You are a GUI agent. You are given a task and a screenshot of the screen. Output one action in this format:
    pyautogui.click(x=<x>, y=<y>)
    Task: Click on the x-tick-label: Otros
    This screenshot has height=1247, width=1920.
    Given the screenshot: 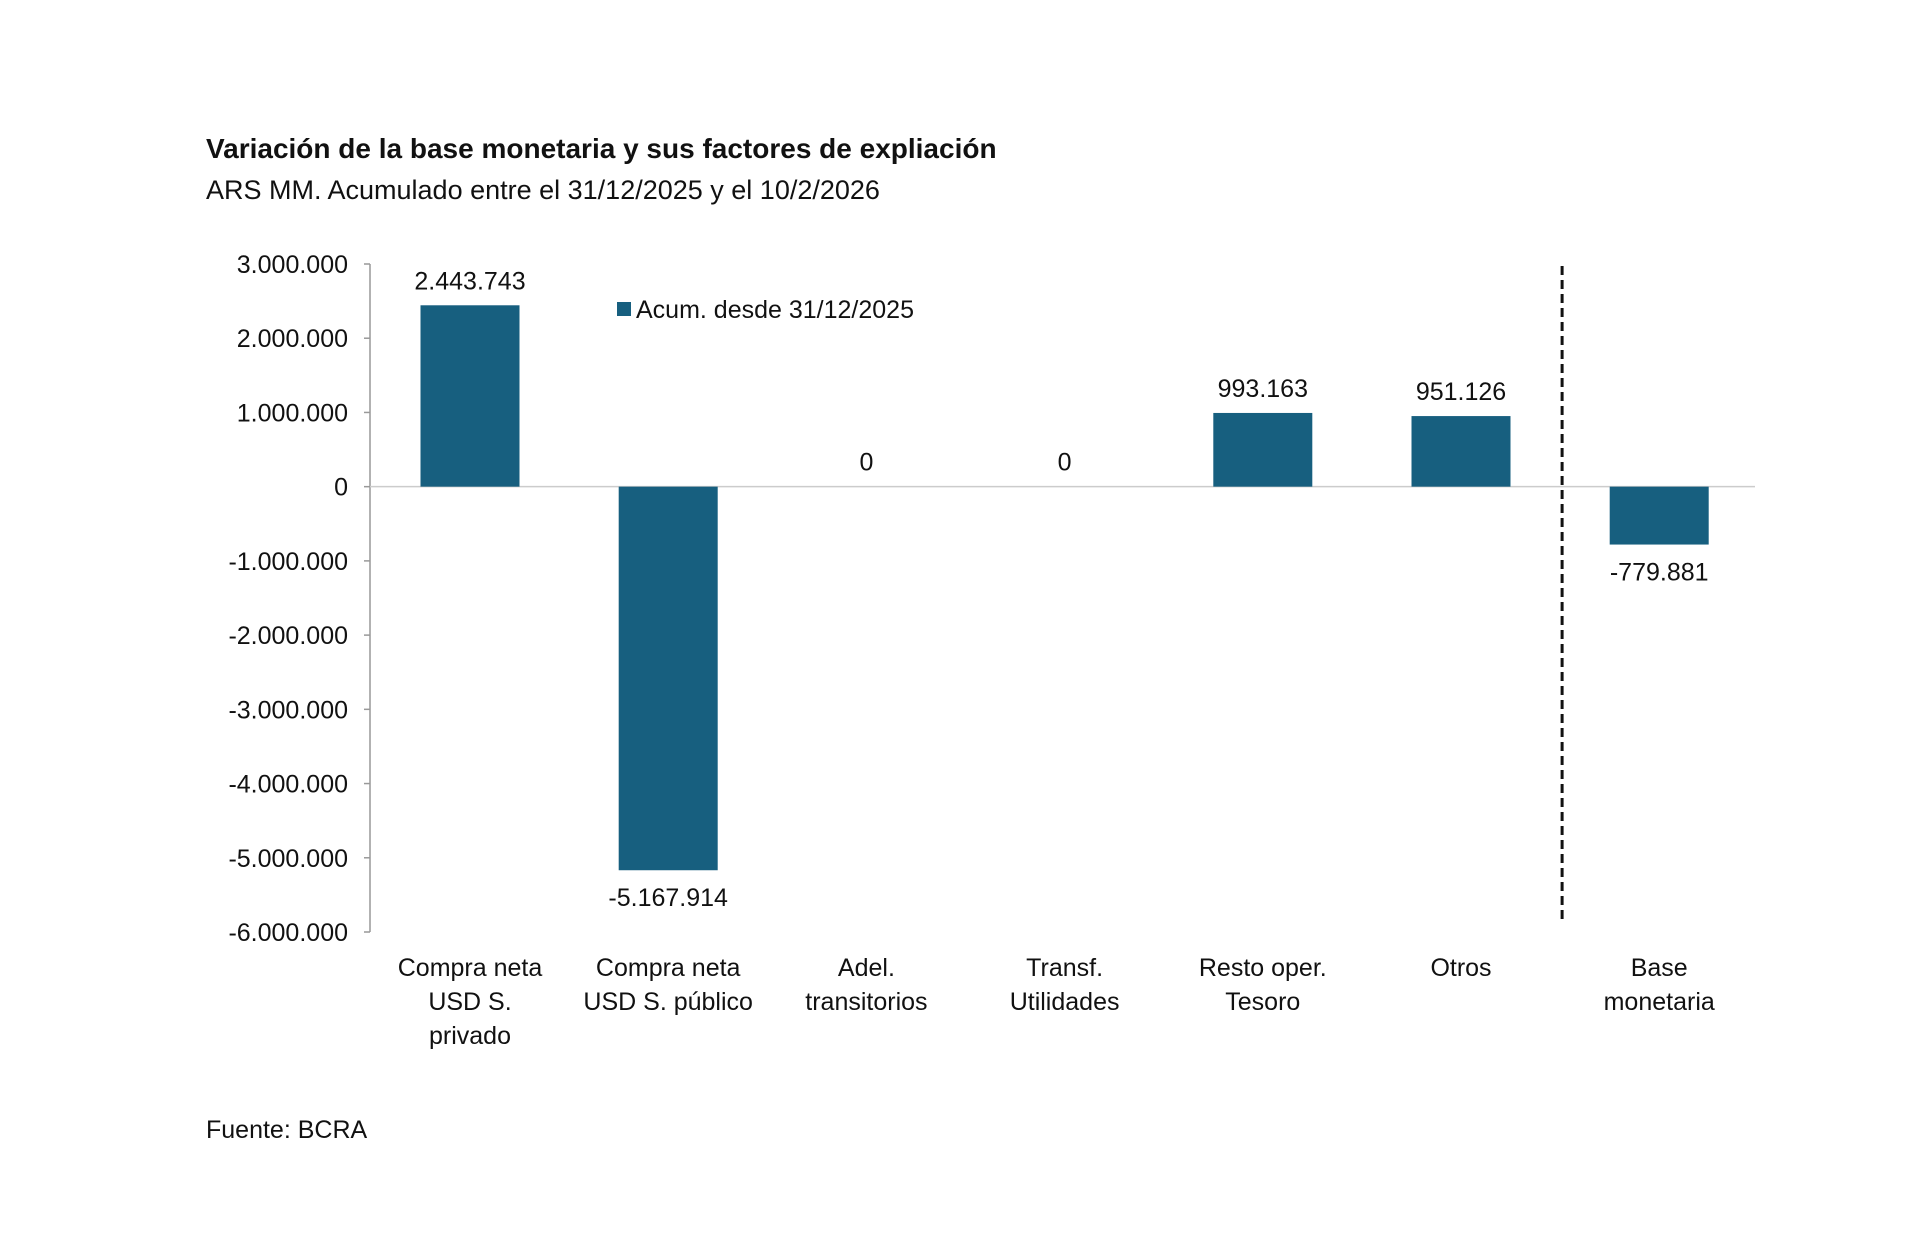 What is the action you would take?
    pyautogui.click(x=1460, y=968)
    